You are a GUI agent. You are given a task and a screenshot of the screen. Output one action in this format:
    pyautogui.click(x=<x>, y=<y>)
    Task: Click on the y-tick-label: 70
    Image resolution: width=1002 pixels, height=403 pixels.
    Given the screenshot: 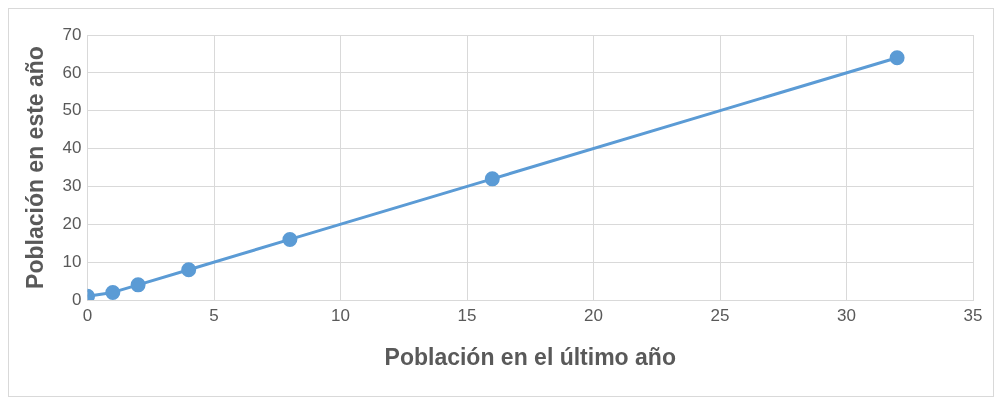 What is the action you would take?
    pyautogui.click(x=72, y=34)
    